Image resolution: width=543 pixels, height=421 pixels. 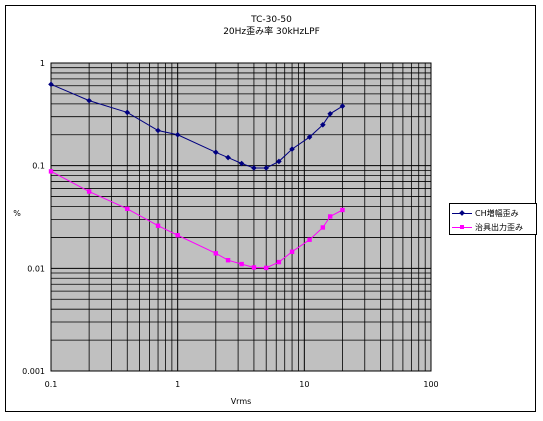 I want to click on legend-marker-diamond-icon, so click(x=462, y=213).